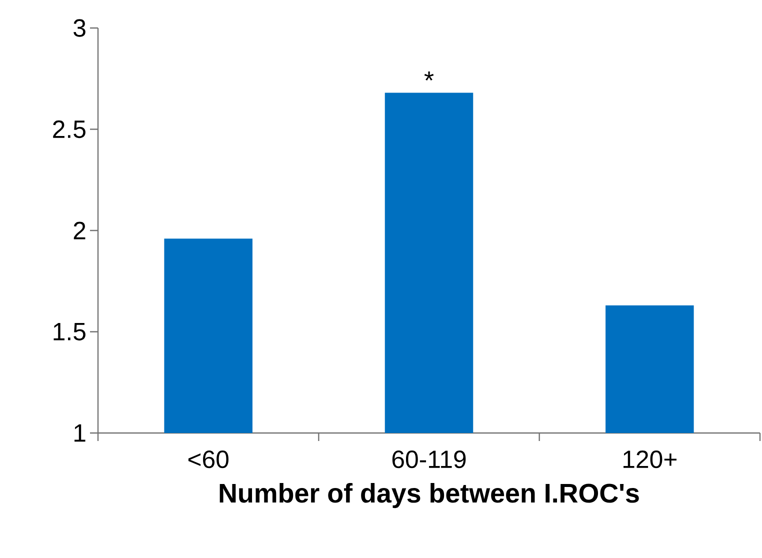  I want to click on y-tick-label: 1, so click(80, 433).